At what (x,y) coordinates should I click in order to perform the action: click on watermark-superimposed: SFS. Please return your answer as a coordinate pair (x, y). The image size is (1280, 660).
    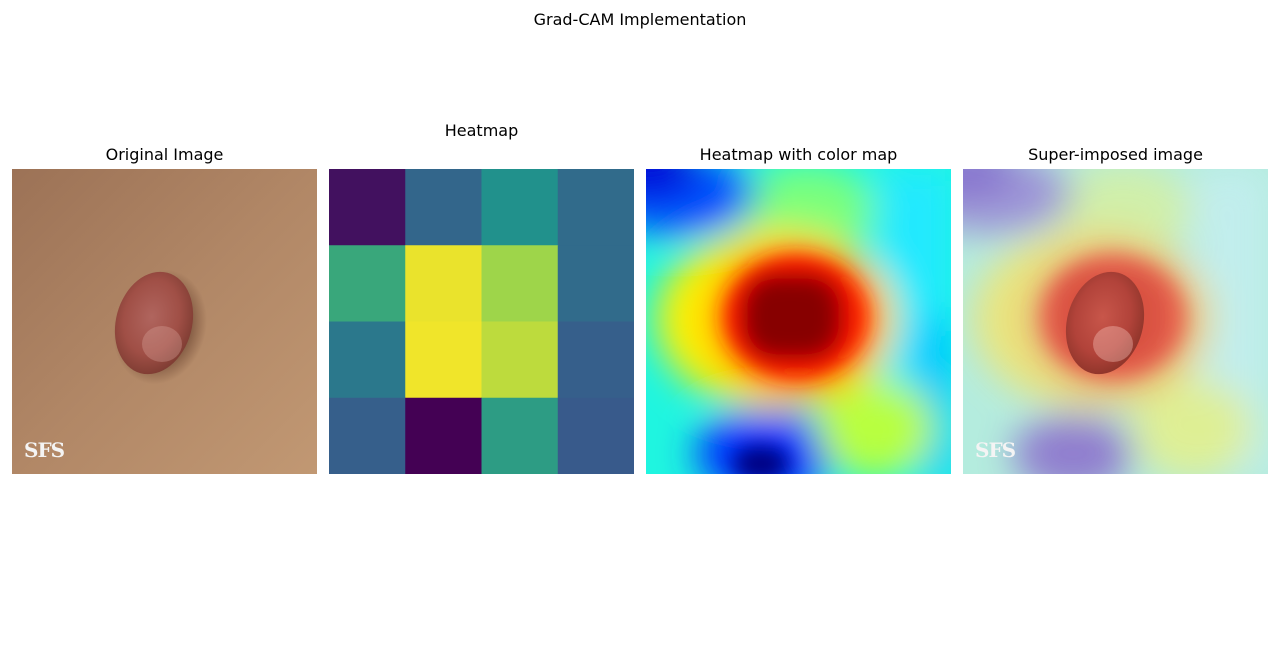
    Looking at the image, I should click on (995, 450).